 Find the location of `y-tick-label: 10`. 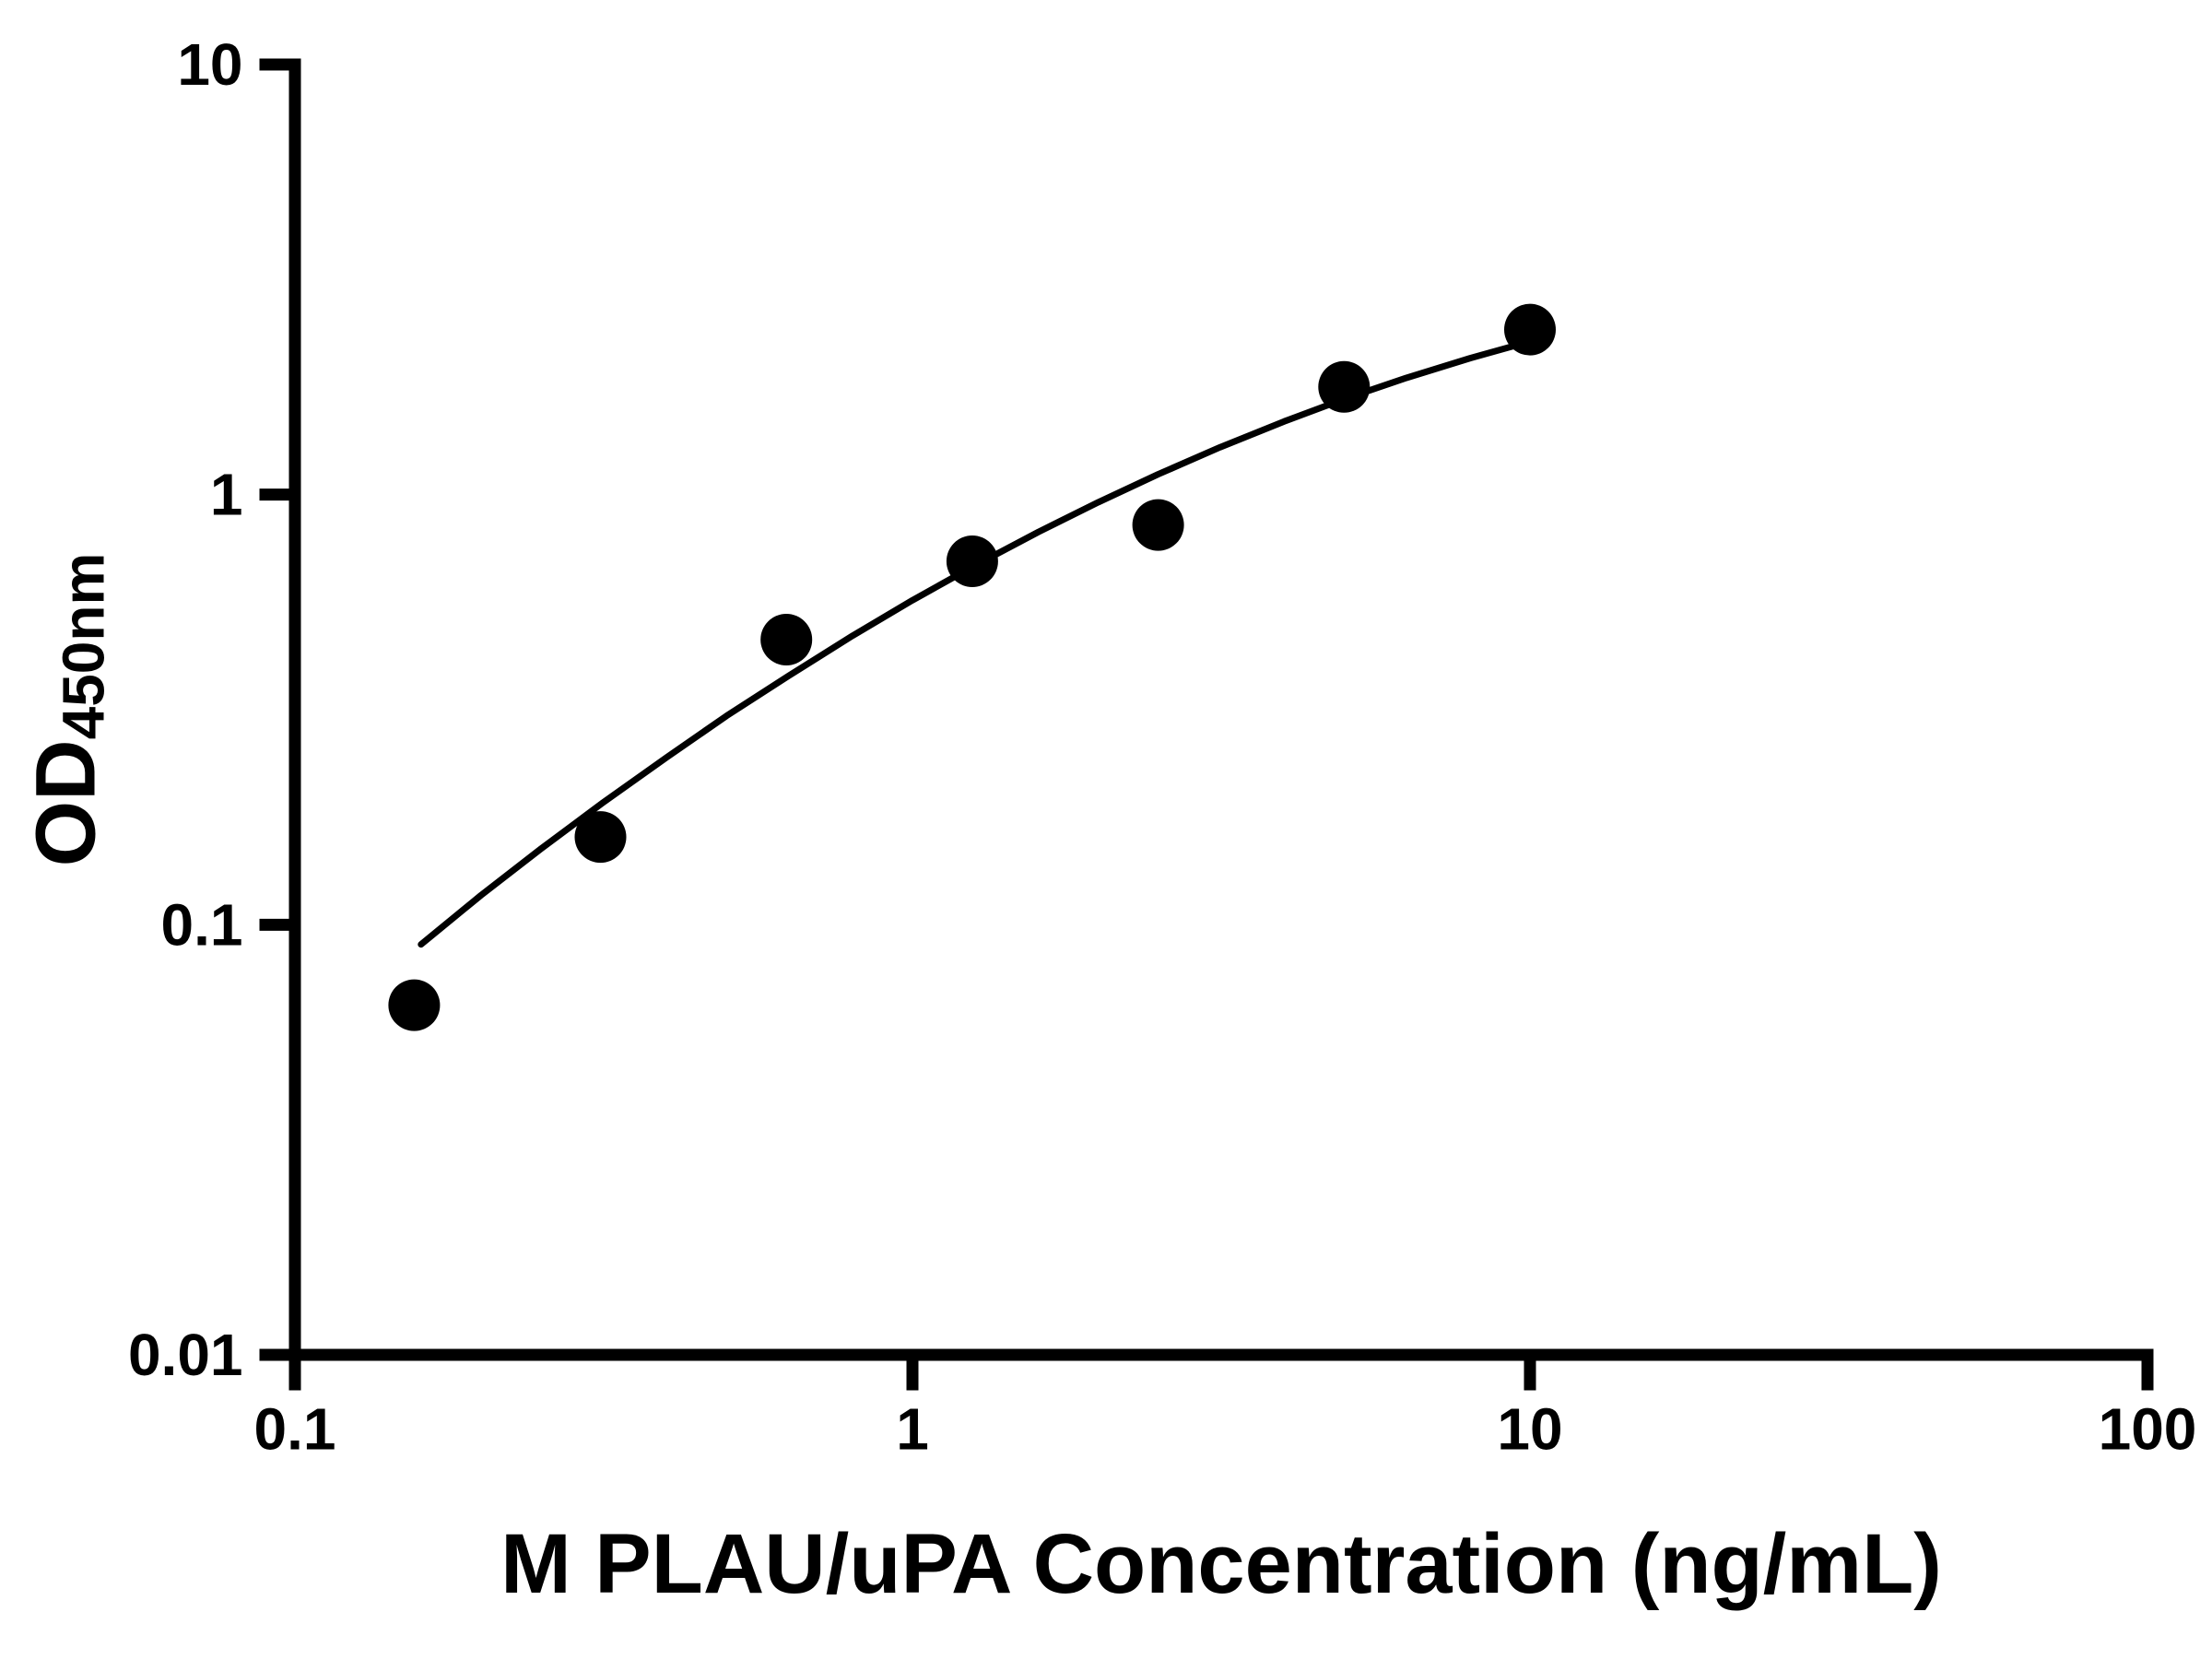

y-tick-label: 10 is located at coordinates (209, 64).